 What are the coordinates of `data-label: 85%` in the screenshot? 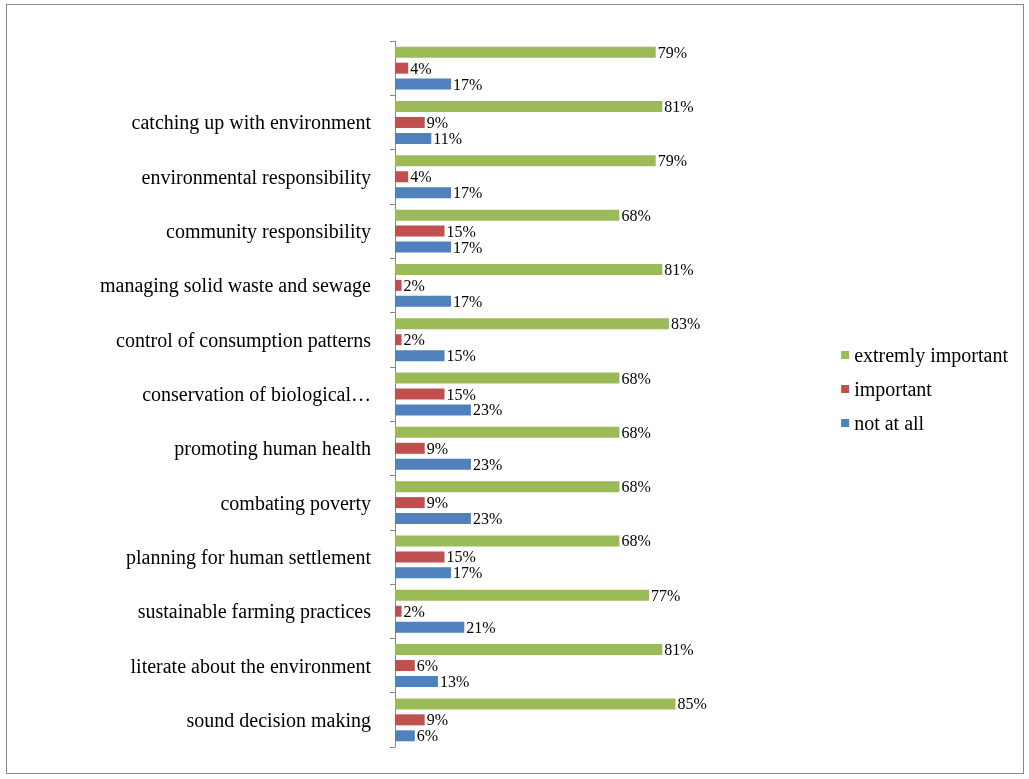 It's located at (692, 704).